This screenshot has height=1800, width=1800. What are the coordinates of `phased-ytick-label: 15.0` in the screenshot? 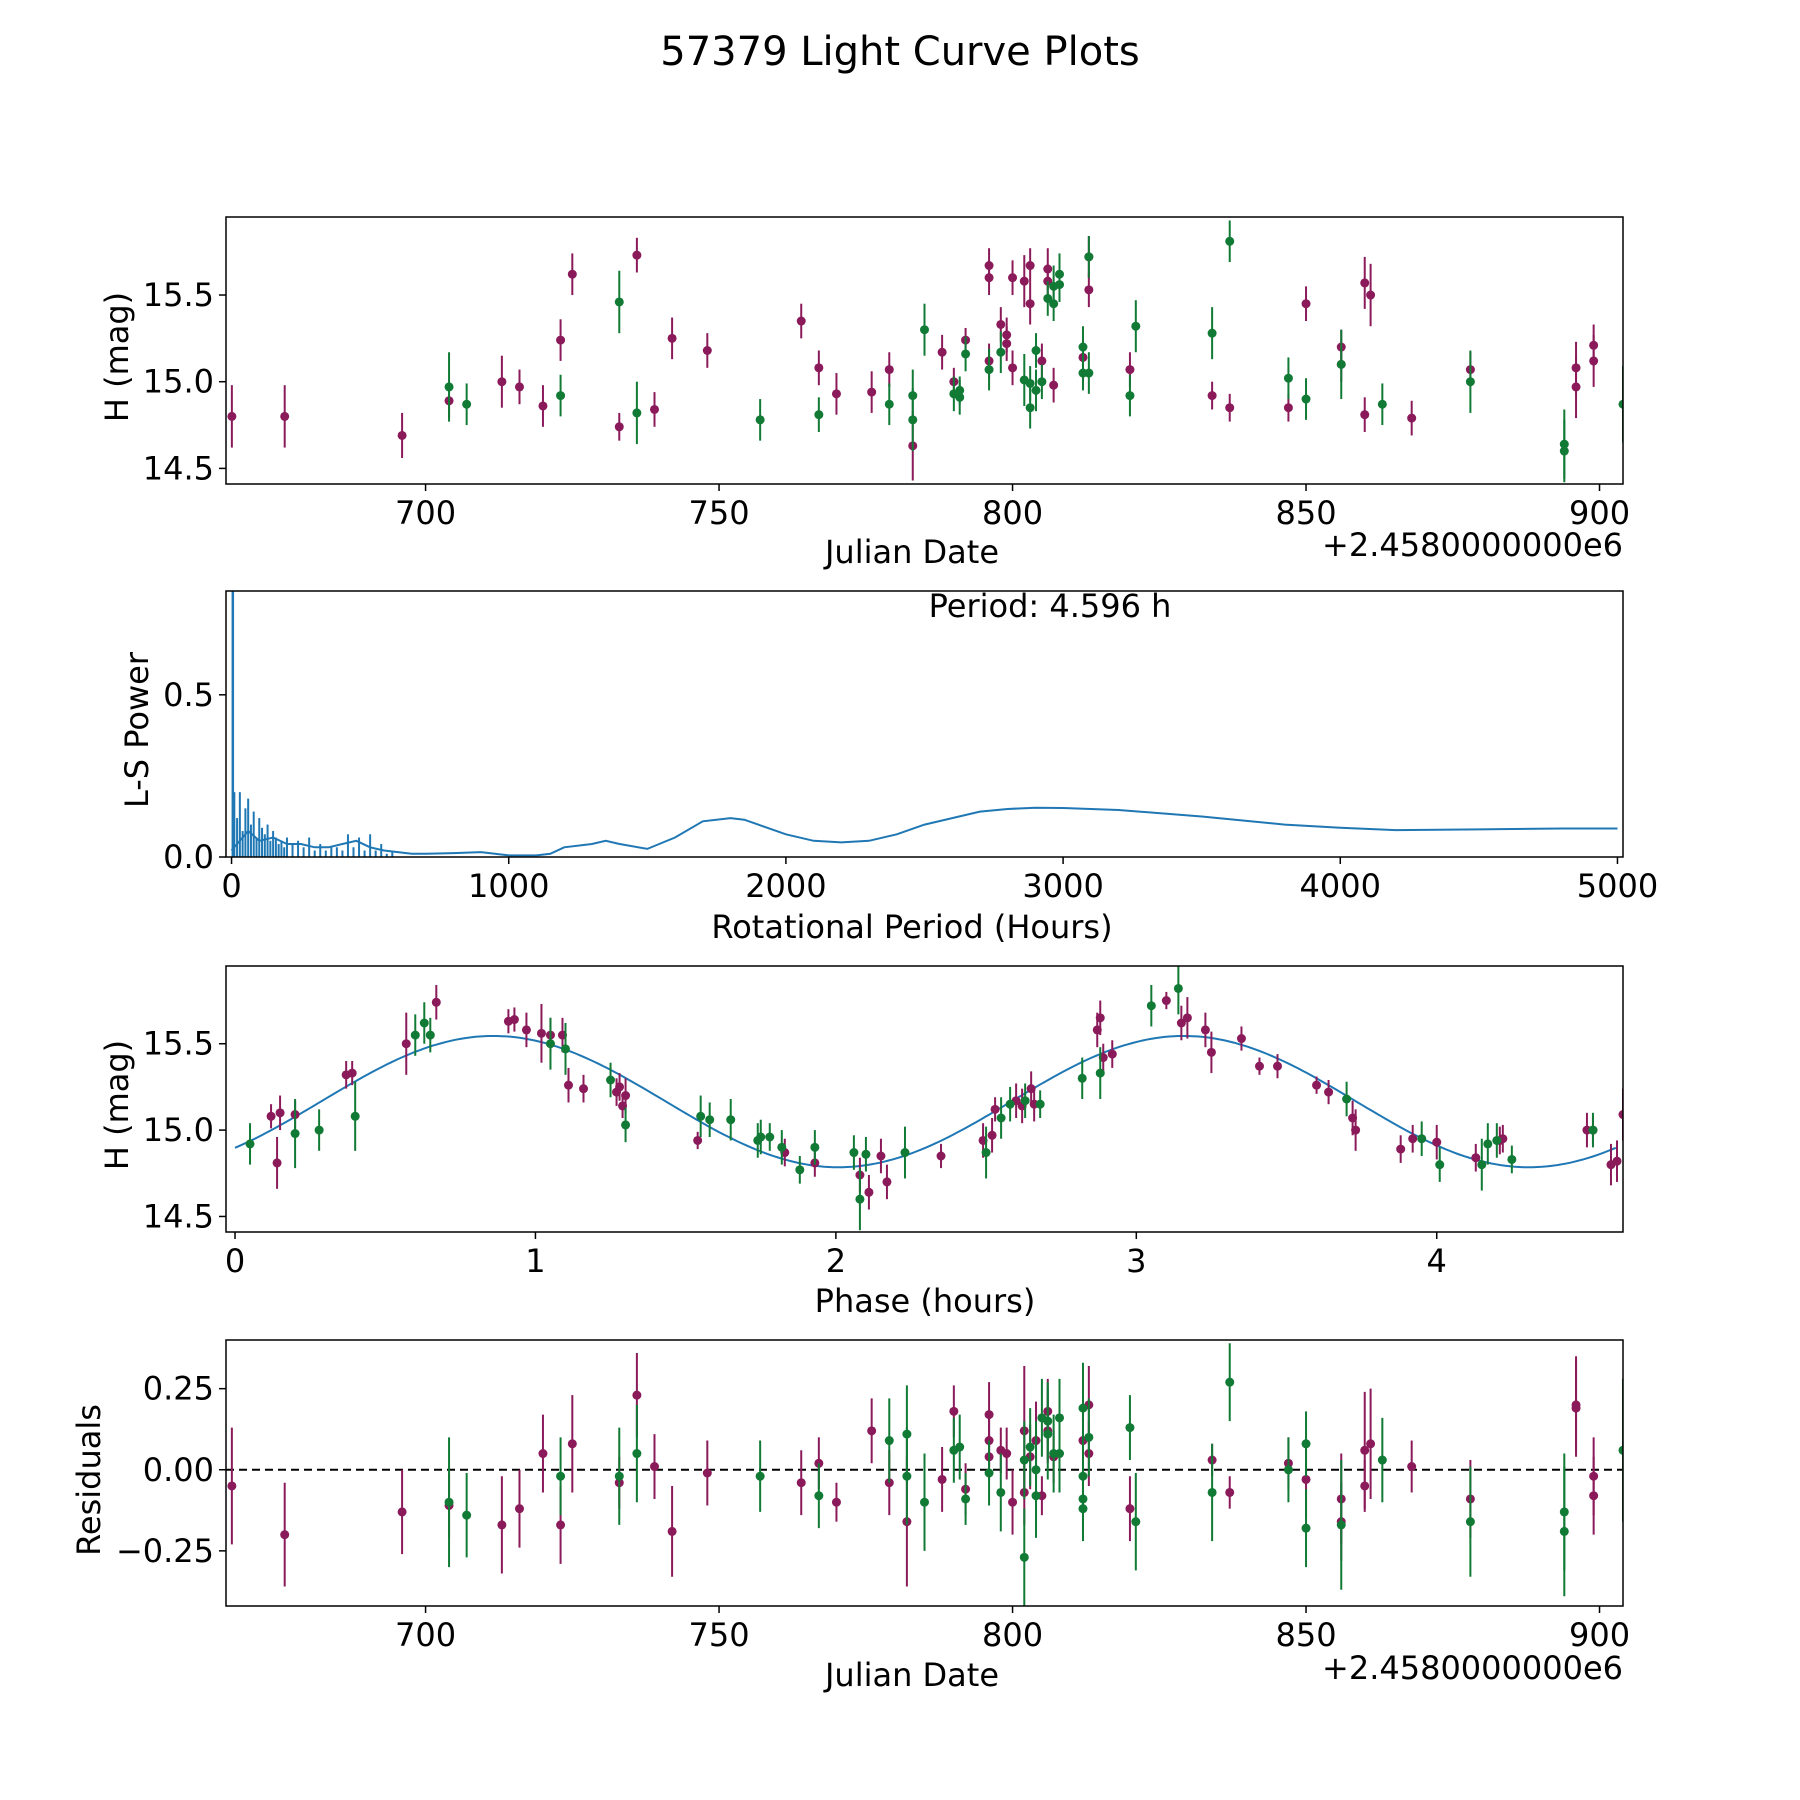 It's located at (178, 1130).